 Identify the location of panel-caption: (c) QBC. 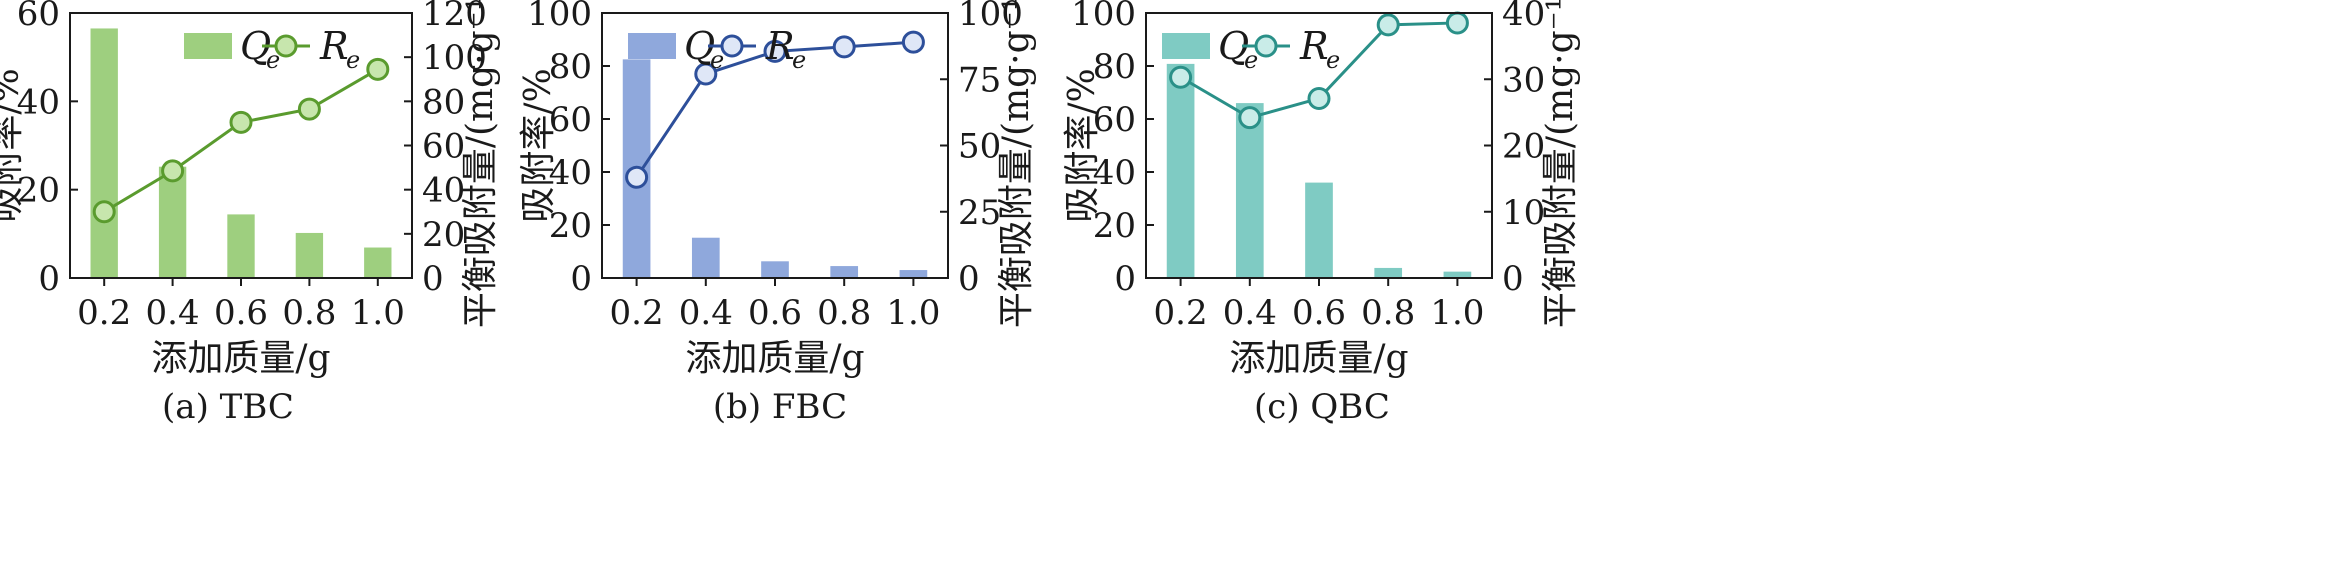
(1322, 407).